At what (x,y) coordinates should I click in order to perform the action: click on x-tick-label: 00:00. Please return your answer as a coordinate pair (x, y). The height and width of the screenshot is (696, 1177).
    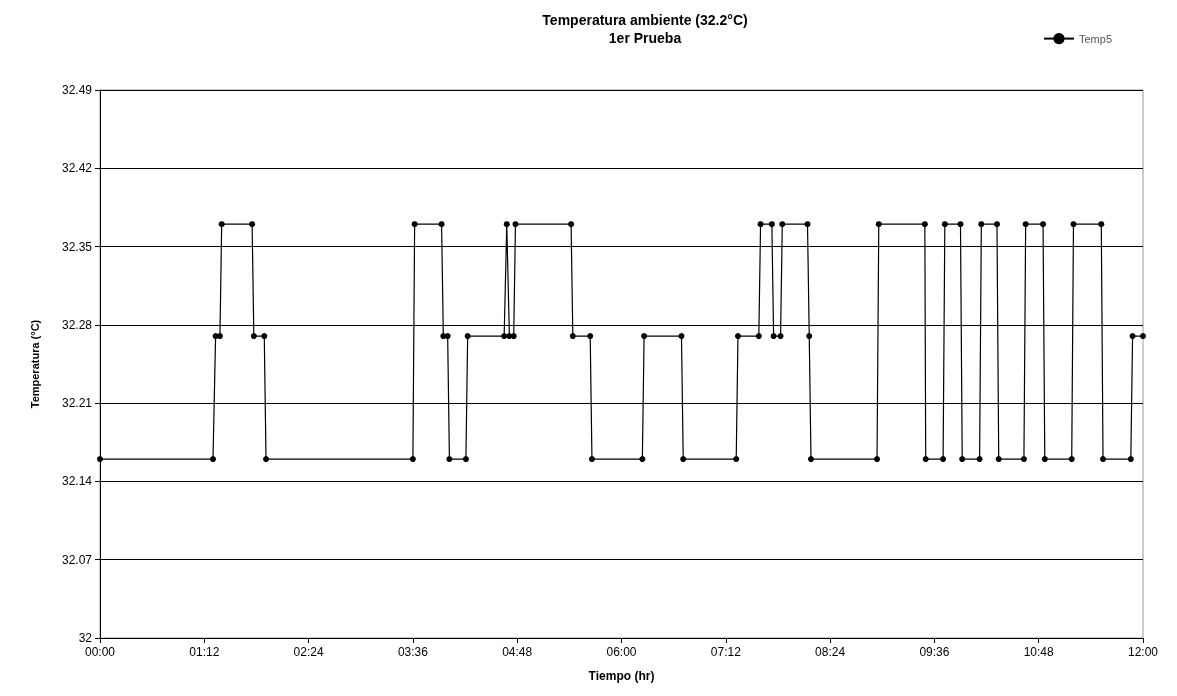
    Looking at the image, I should click on (100, 652).